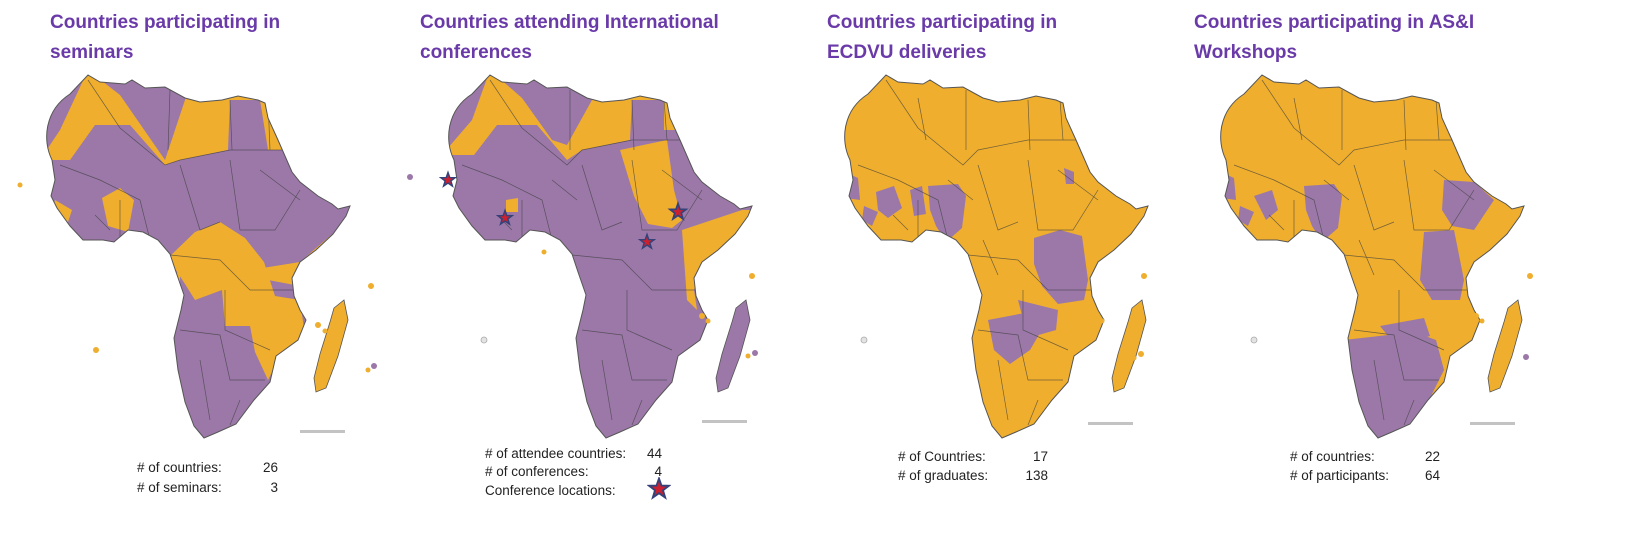 The height and width of the screenshot is (544, 1647). What do you see at coordinates (943, 475) in the screenshot?
I see `stat-label: # of graduates:` at bounding box center [943, 475].